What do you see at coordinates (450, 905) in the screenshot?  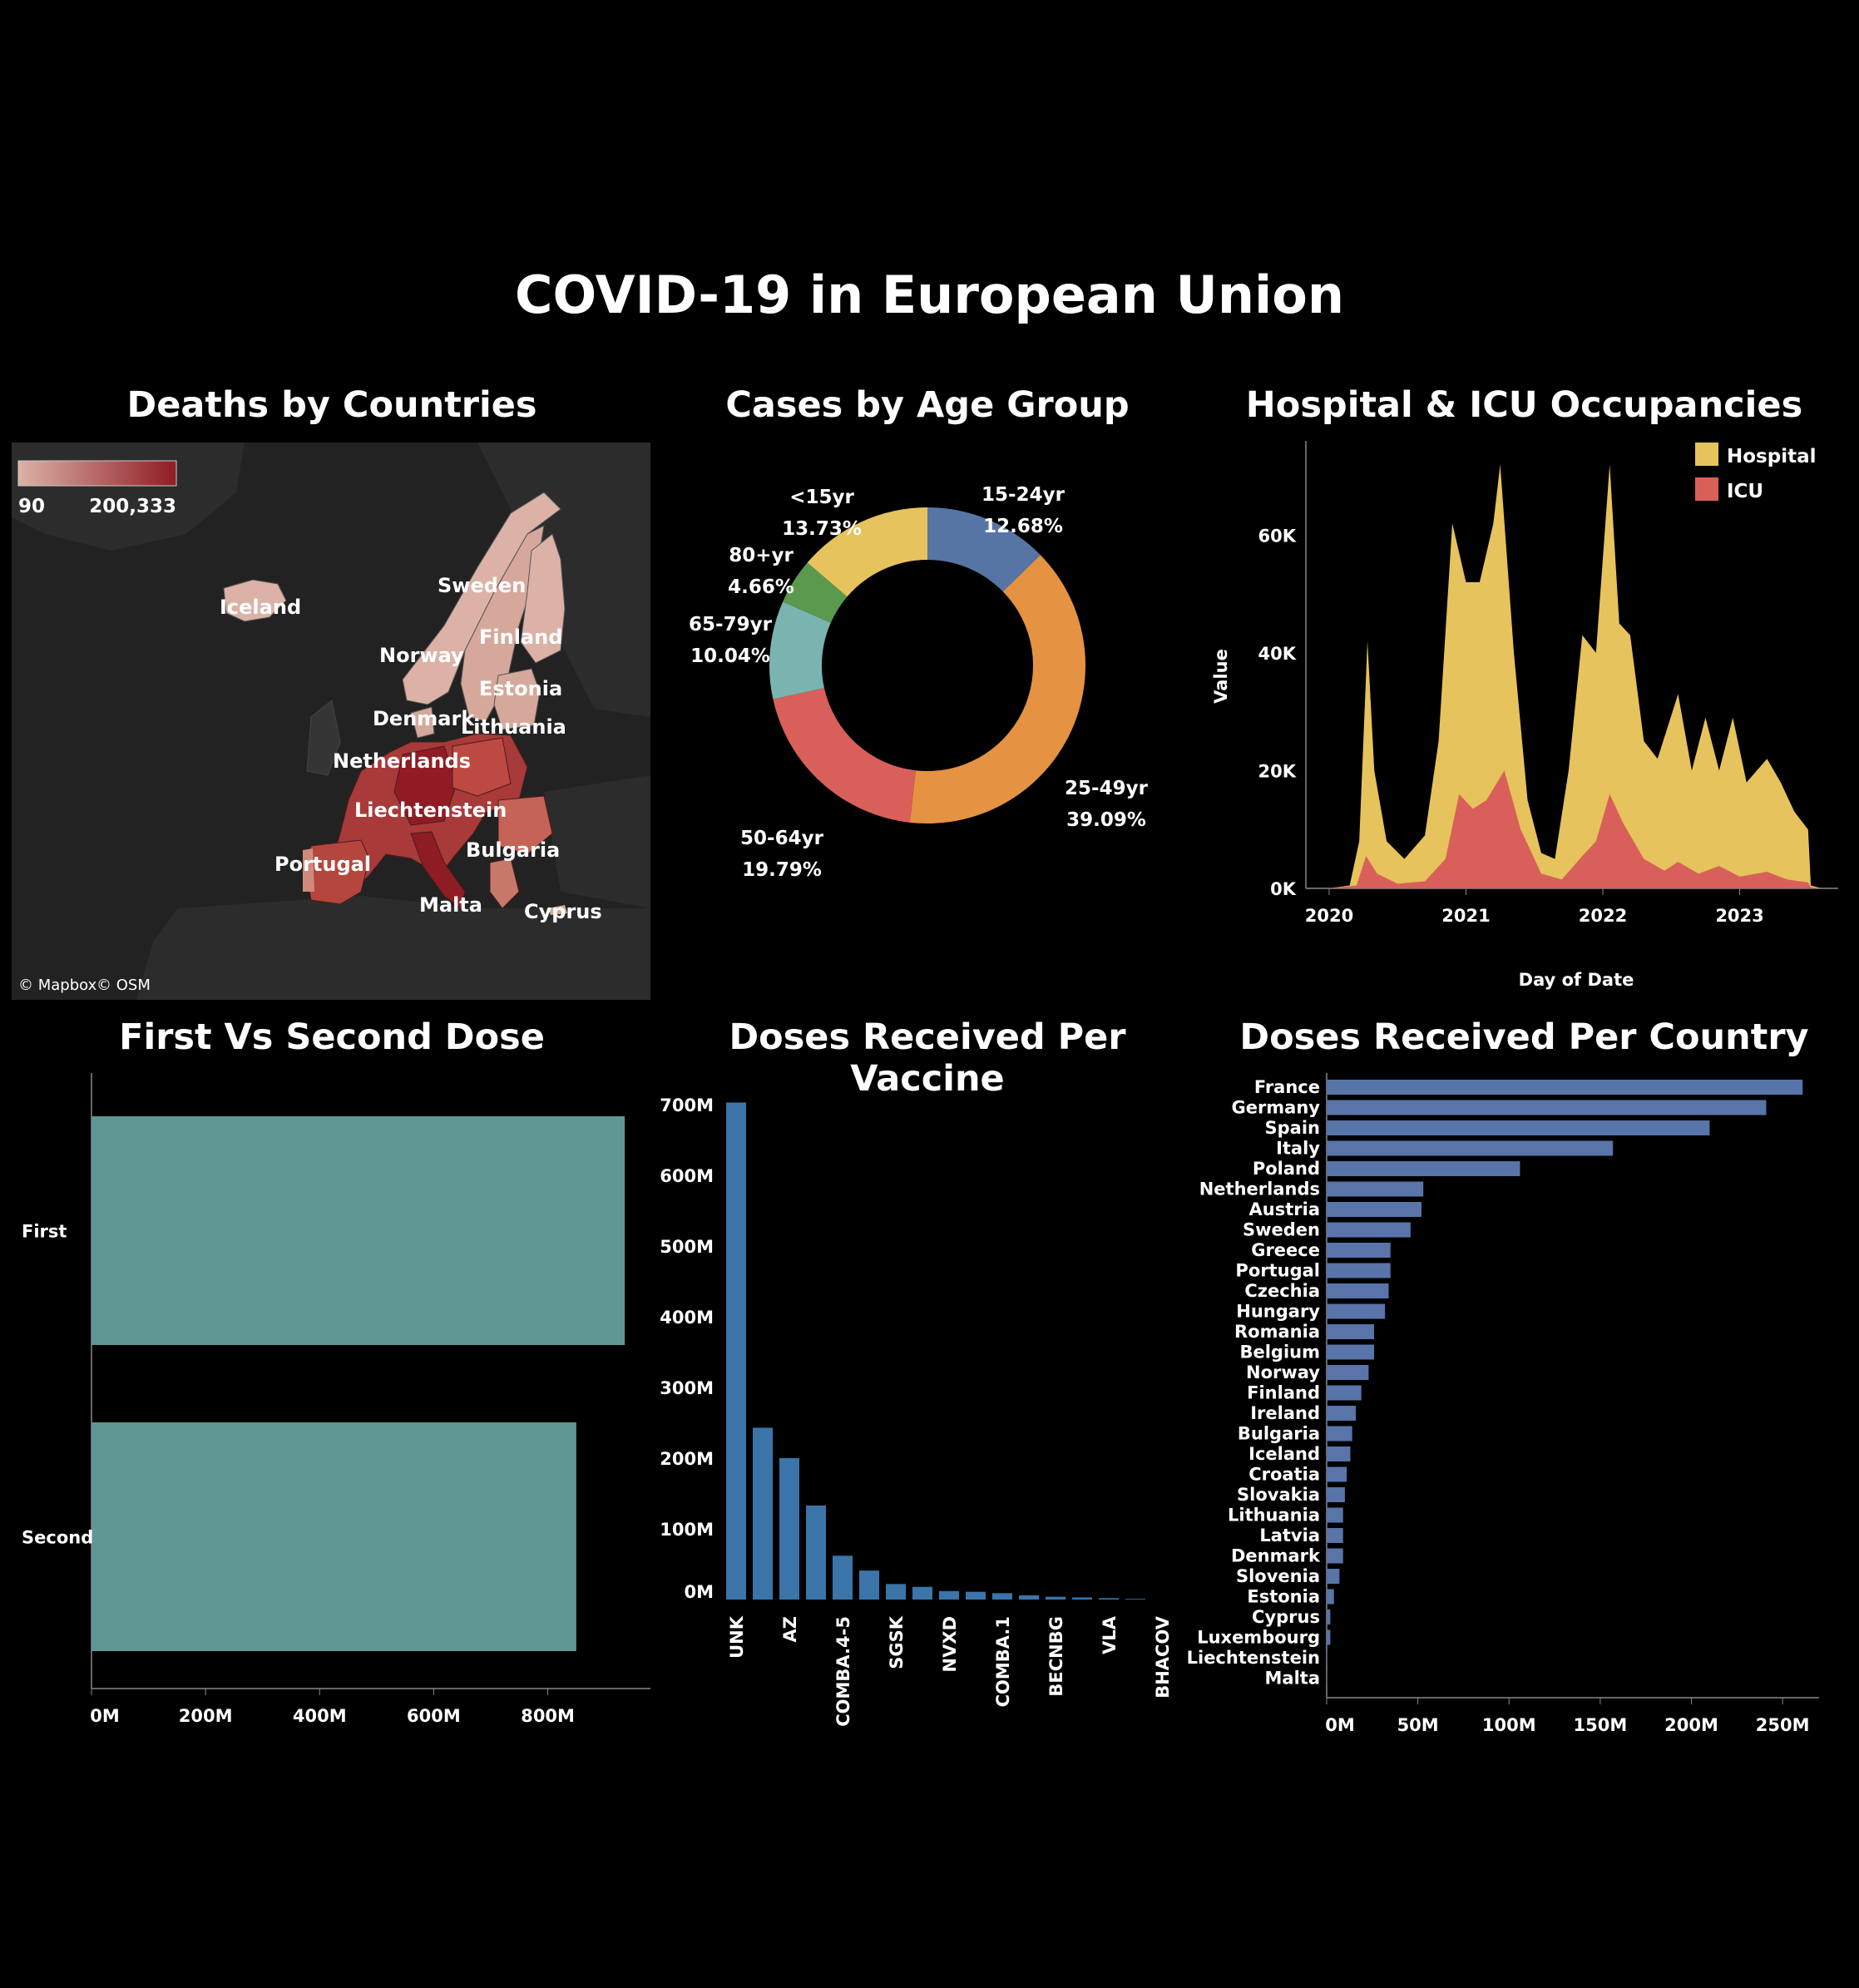 I see `map-label-malta: Malta` at bounding box center [450, 905].